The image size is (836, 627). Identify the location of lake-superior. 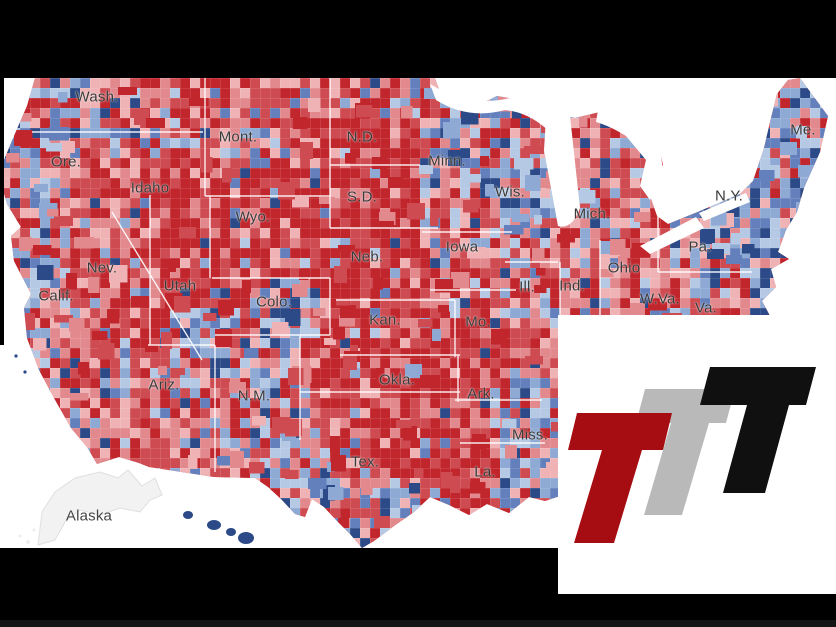
(495, 109).